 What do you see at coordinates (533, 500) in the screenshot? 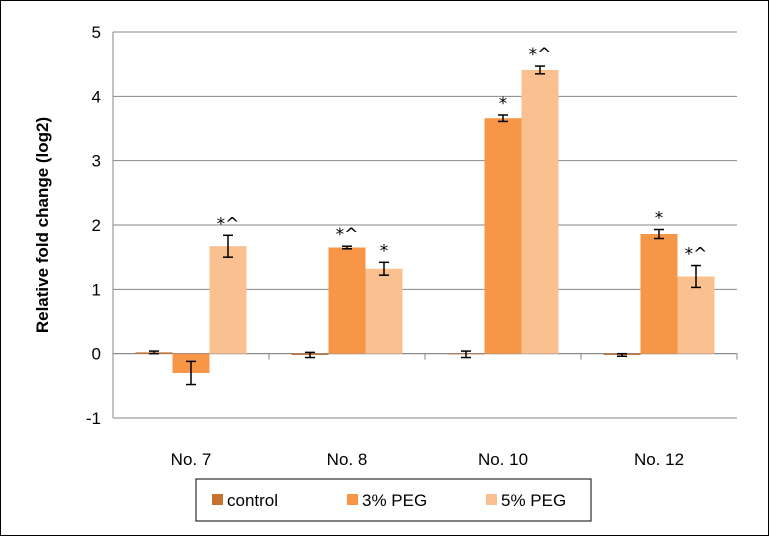
I see `legend-label: 5% PEG` at bounding box center [533, 500].